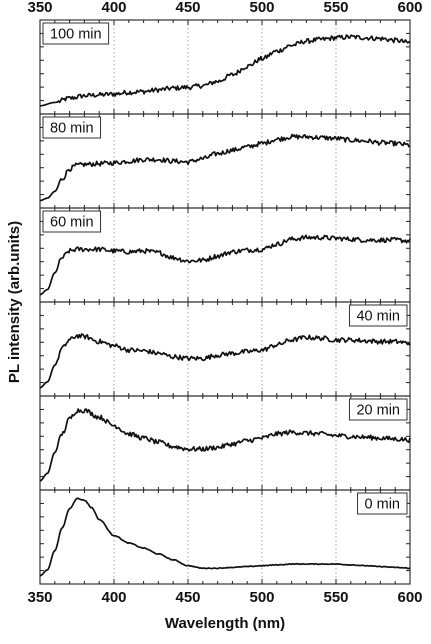 The height and width of the screenshot is (644, 431). What do you see at coordinates (113, 597) in the screenshot?
I see `x-tick-label-bottom: 400` at bounding box center [113, 597].